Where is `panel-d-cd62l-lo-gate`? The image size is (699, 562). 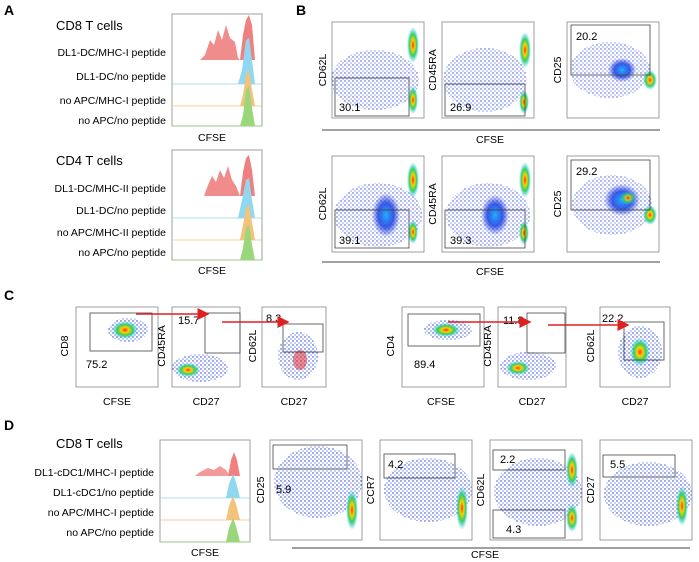 panel-d-cd62l-lo-gate is located at coordinates (529, 524).